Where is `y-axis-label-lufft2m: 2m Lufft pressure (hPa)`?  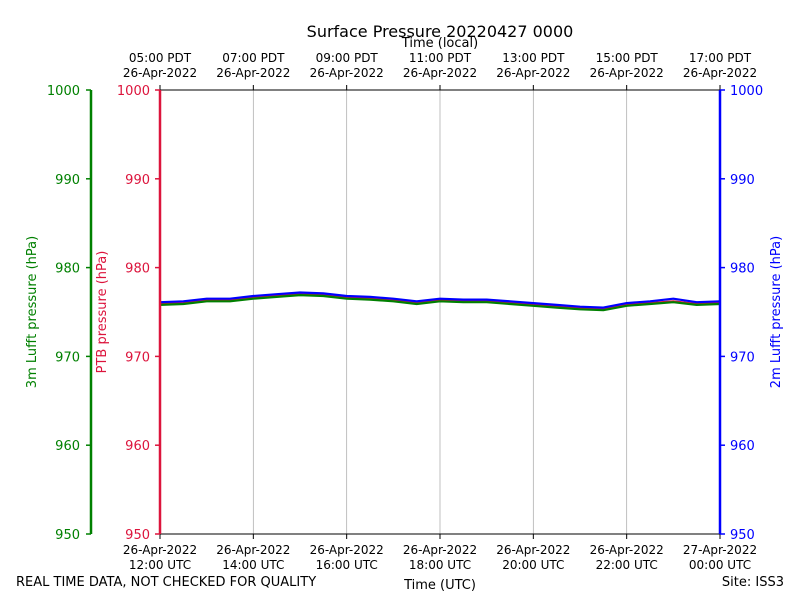
y-axis-label-lufft2m: 2m Lufft pressure (hPa) is located at coordinates (776, 312).